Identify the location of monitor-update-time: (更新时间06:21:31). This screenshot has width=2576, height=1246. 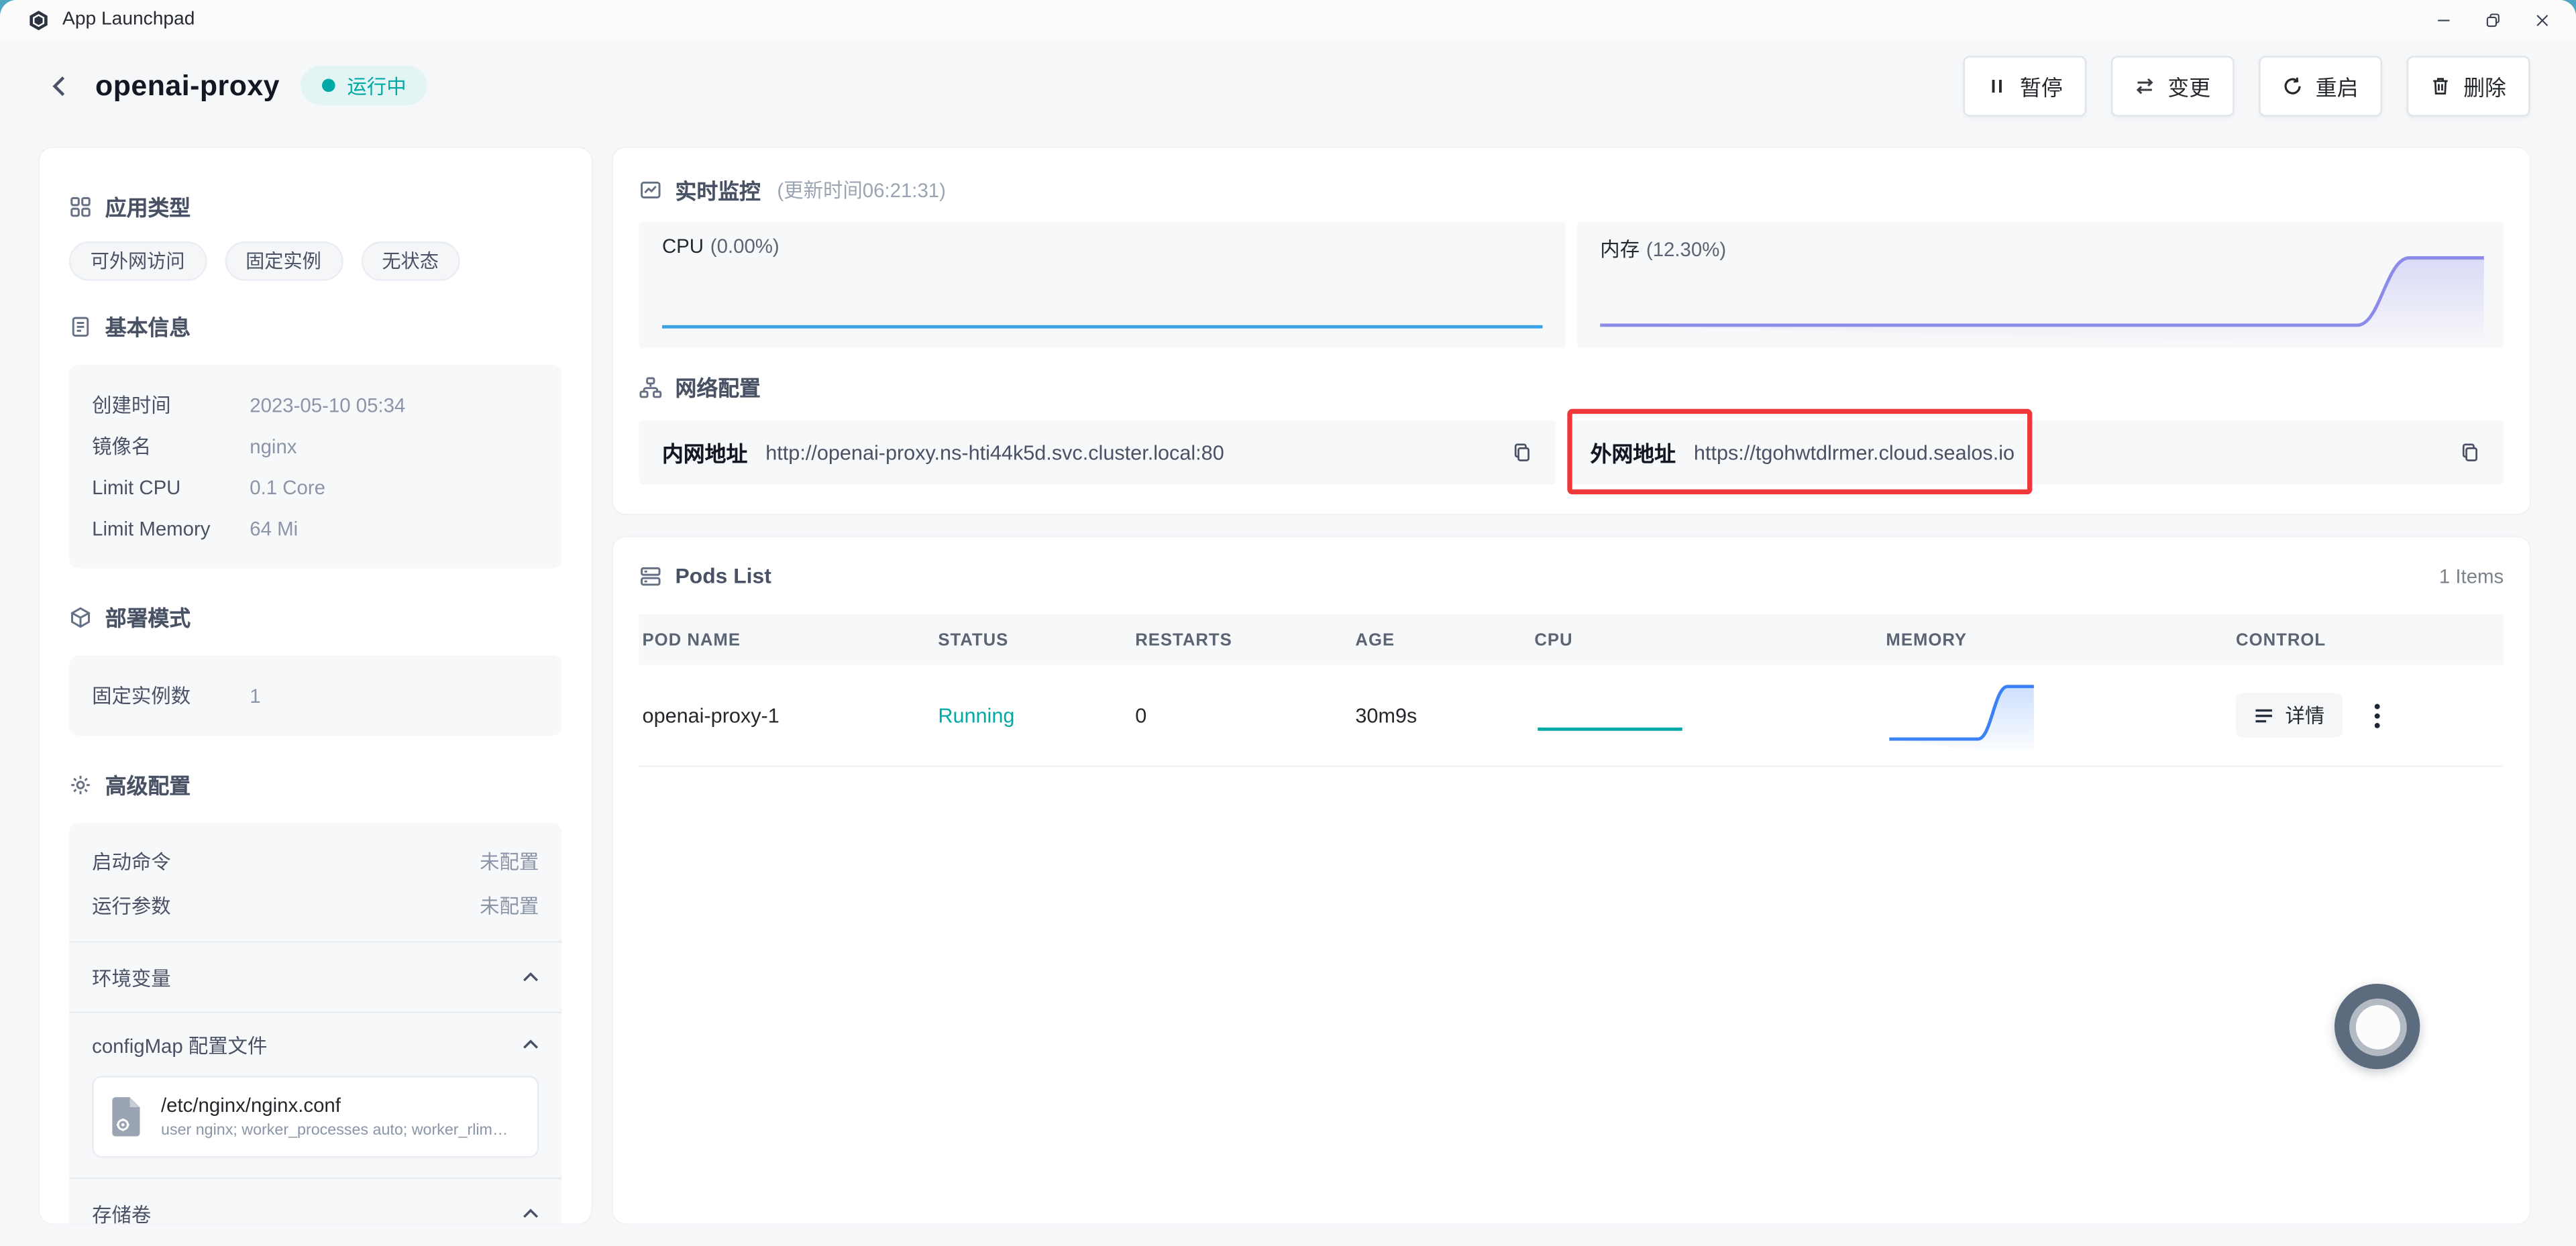
(861, 190).